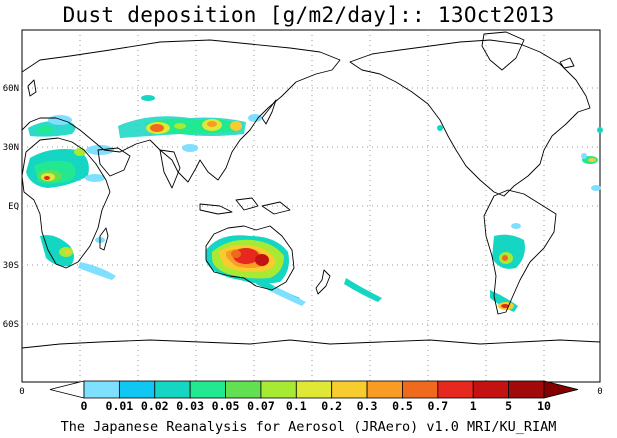  Describe the element at coordinates (402, 406) in the screenshot. I see `colorbar-tick-label: 0.5` at that location.